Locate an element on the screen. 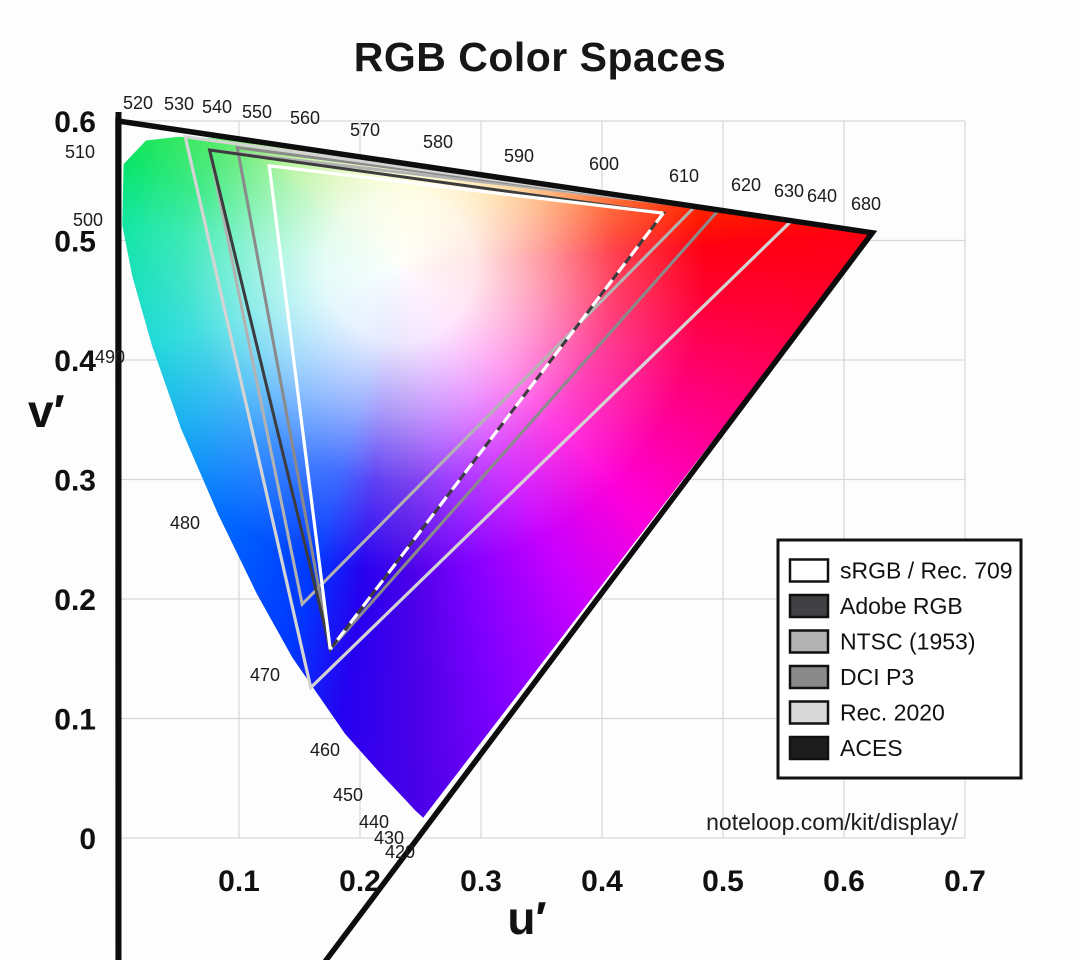 Image resolution: width=1080 pixels, height=960 pixels. legend-label-4: Rec. 2020 is located at coordinates (892, 713).